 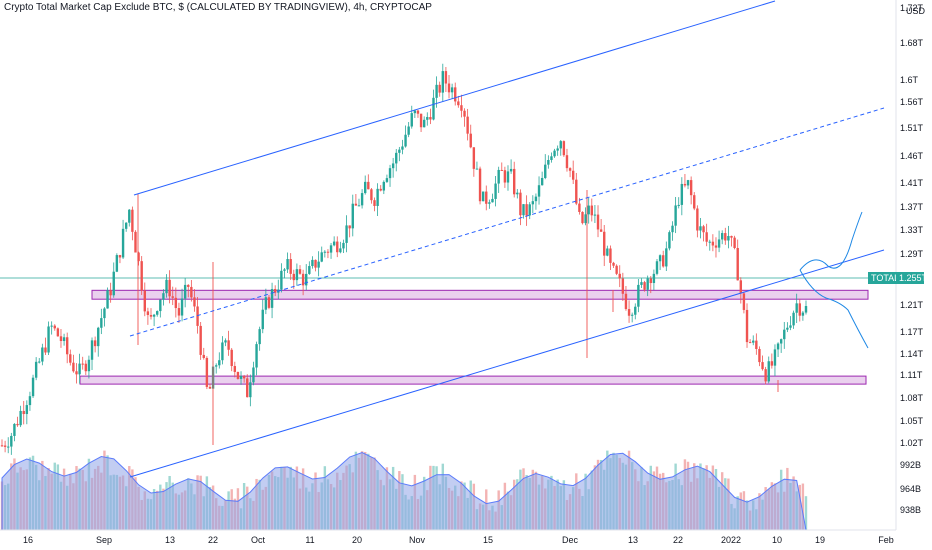 I want to click on time-tick-label: Feb, so click(x=886, y=540).